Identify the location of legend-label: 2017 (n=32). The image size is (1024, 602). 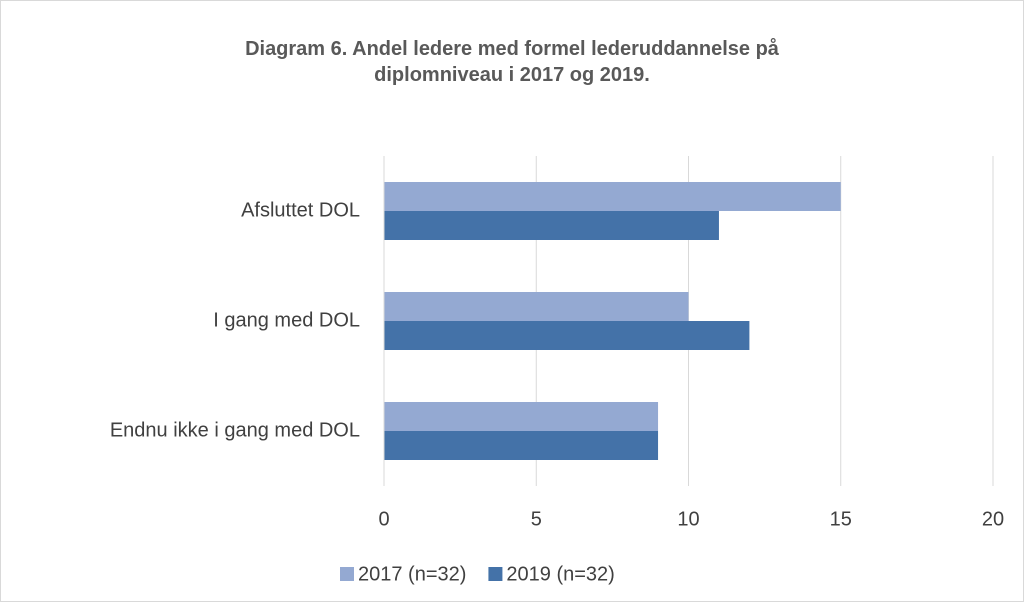
(412, 574).